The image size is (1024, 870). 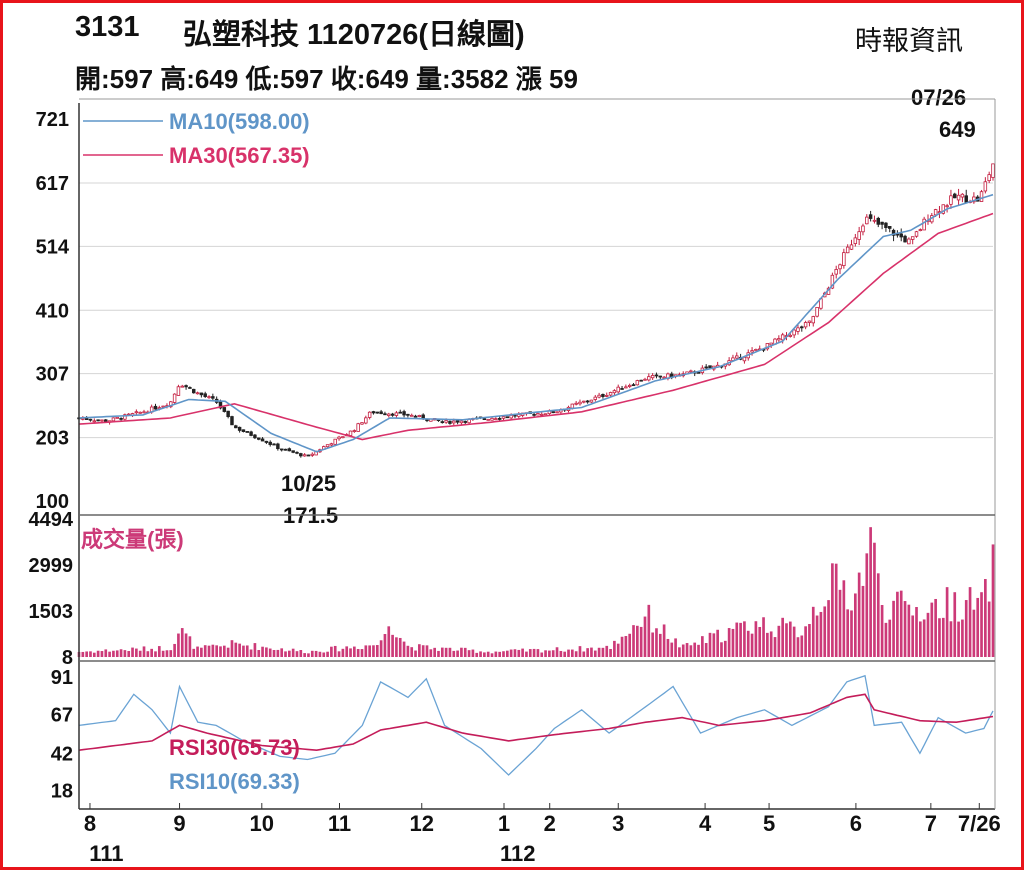 What do you see at coordinates (52, 120) in the screenshot?
I see `y-tick-label: 721` at bounding box center [52, 120].